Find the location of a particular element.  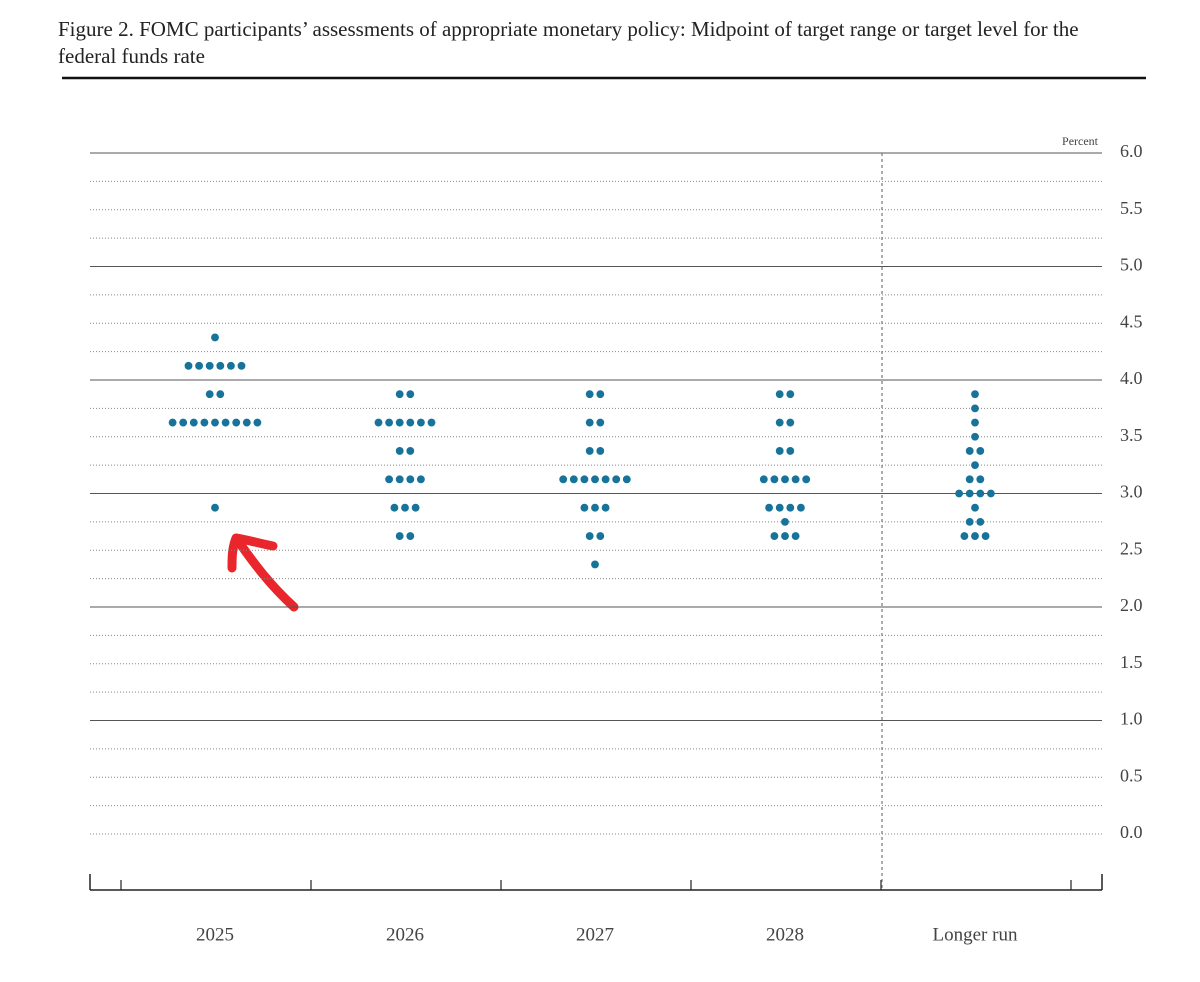

y-tick-label: 4.0 is located at coordinates (1131, 378).